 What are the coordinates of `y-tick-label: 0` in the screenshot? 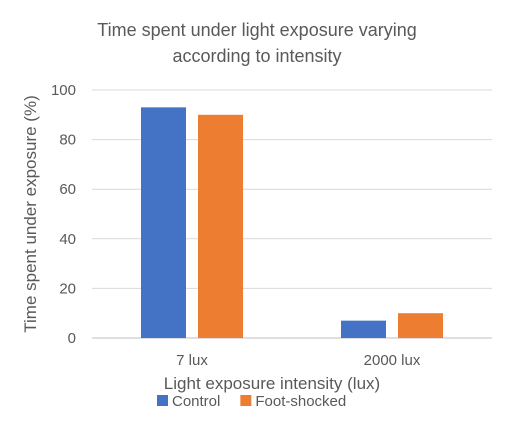 It's located at (72, 338).